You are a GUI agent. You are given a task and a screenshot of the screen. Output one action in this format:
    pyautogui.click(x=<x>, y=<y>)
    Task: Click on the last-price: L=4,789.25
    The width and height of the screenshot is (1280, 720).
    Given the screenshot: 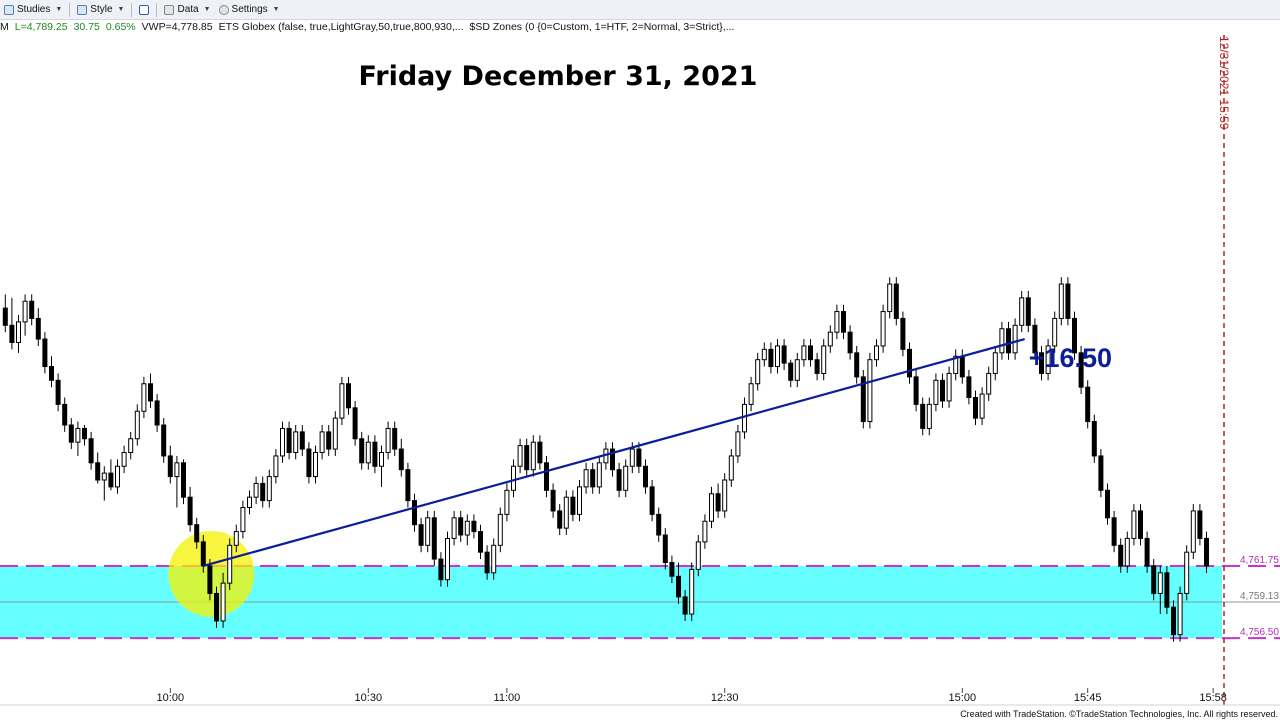 What is the action you would take?
    pyautogui.click(x=41, y=27)
    